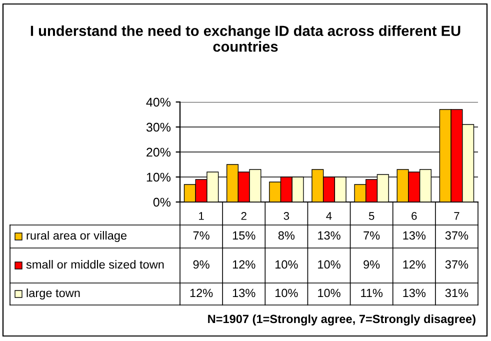 The image size is (491, 341). I want to click on y-tick-label: 30%, so click(158, 127).